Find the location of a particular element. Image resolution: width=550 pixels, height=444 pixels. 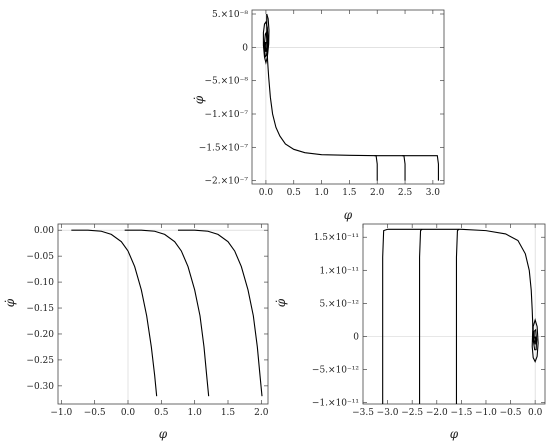

y-tick-label: −0.15 is located at coordinates (40, 309).